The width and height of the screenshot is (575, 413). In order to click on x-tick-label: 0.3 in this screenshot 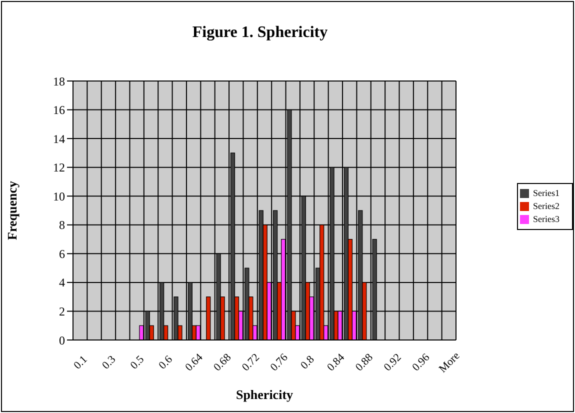, I will do `click(109, 362)`.